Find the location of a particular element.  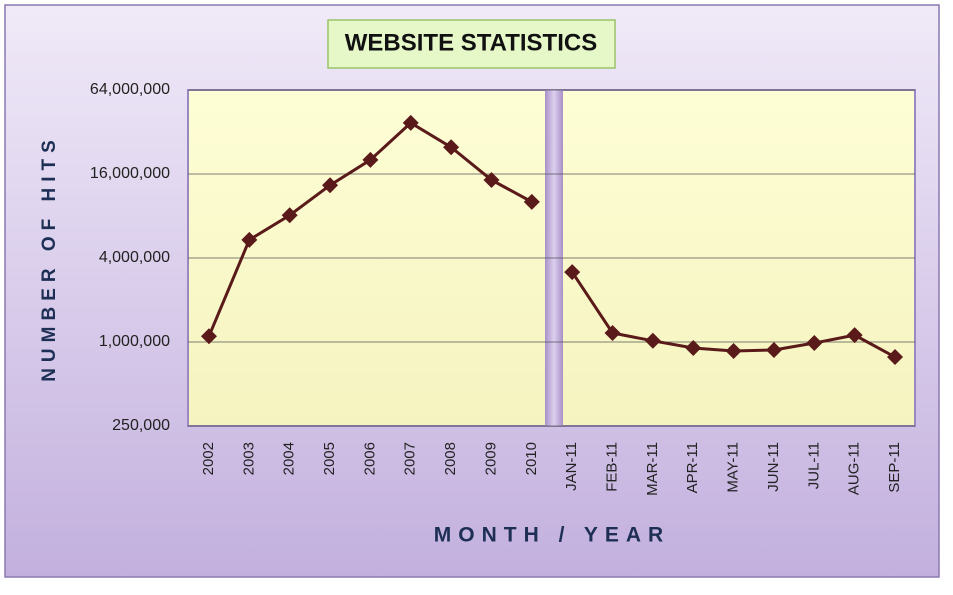

x-tick-label: JUL-11 is located at coordinates (813, 465).